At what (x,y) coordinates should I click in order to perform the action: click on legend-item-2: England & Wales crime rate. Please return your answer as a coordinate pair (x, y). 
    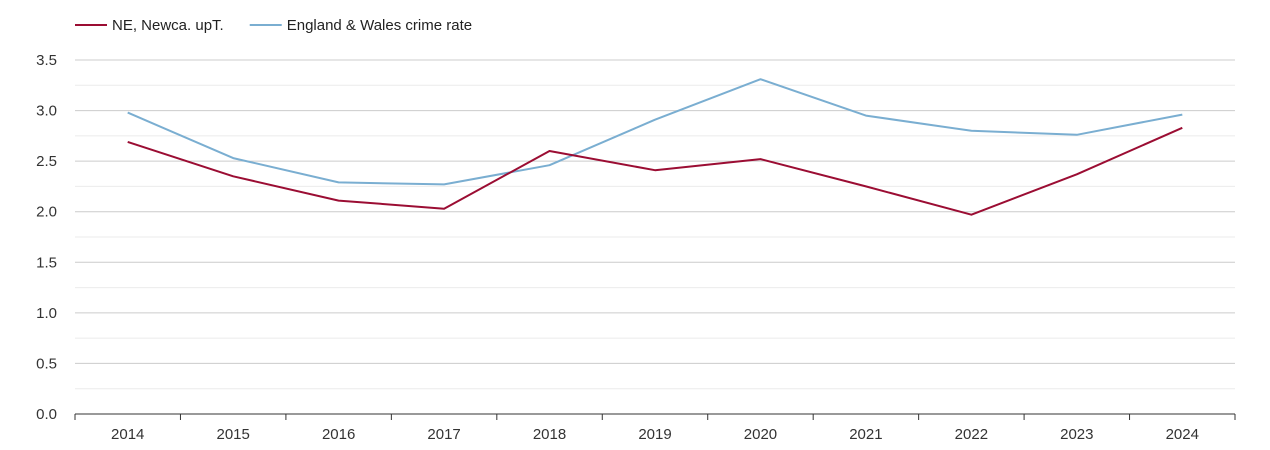
    Looking at the image, I should click on (360, 25).